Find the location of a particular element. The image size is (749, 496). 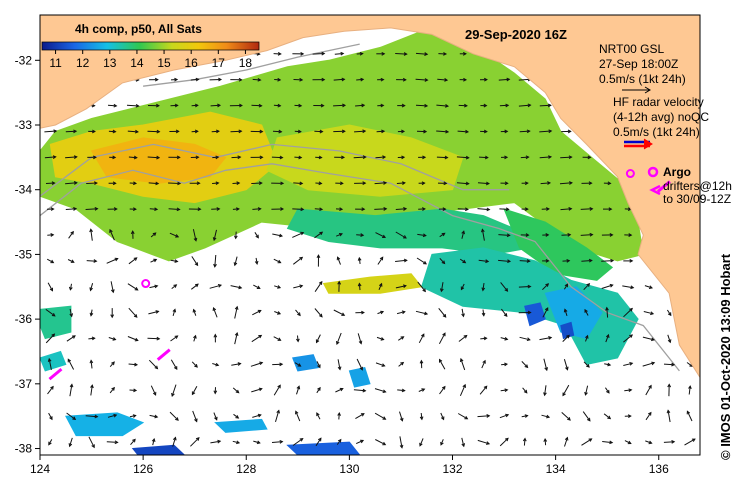

colorbar-tick-label: 15 is located at coordinates (164, 63).